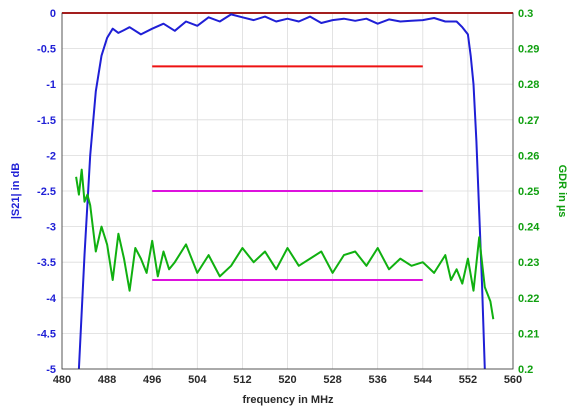  What do you see at coordinates (288, 400) in the screenshot?
I see `x-axis-label: frequency in MHz` at bounding box center [288, 400].